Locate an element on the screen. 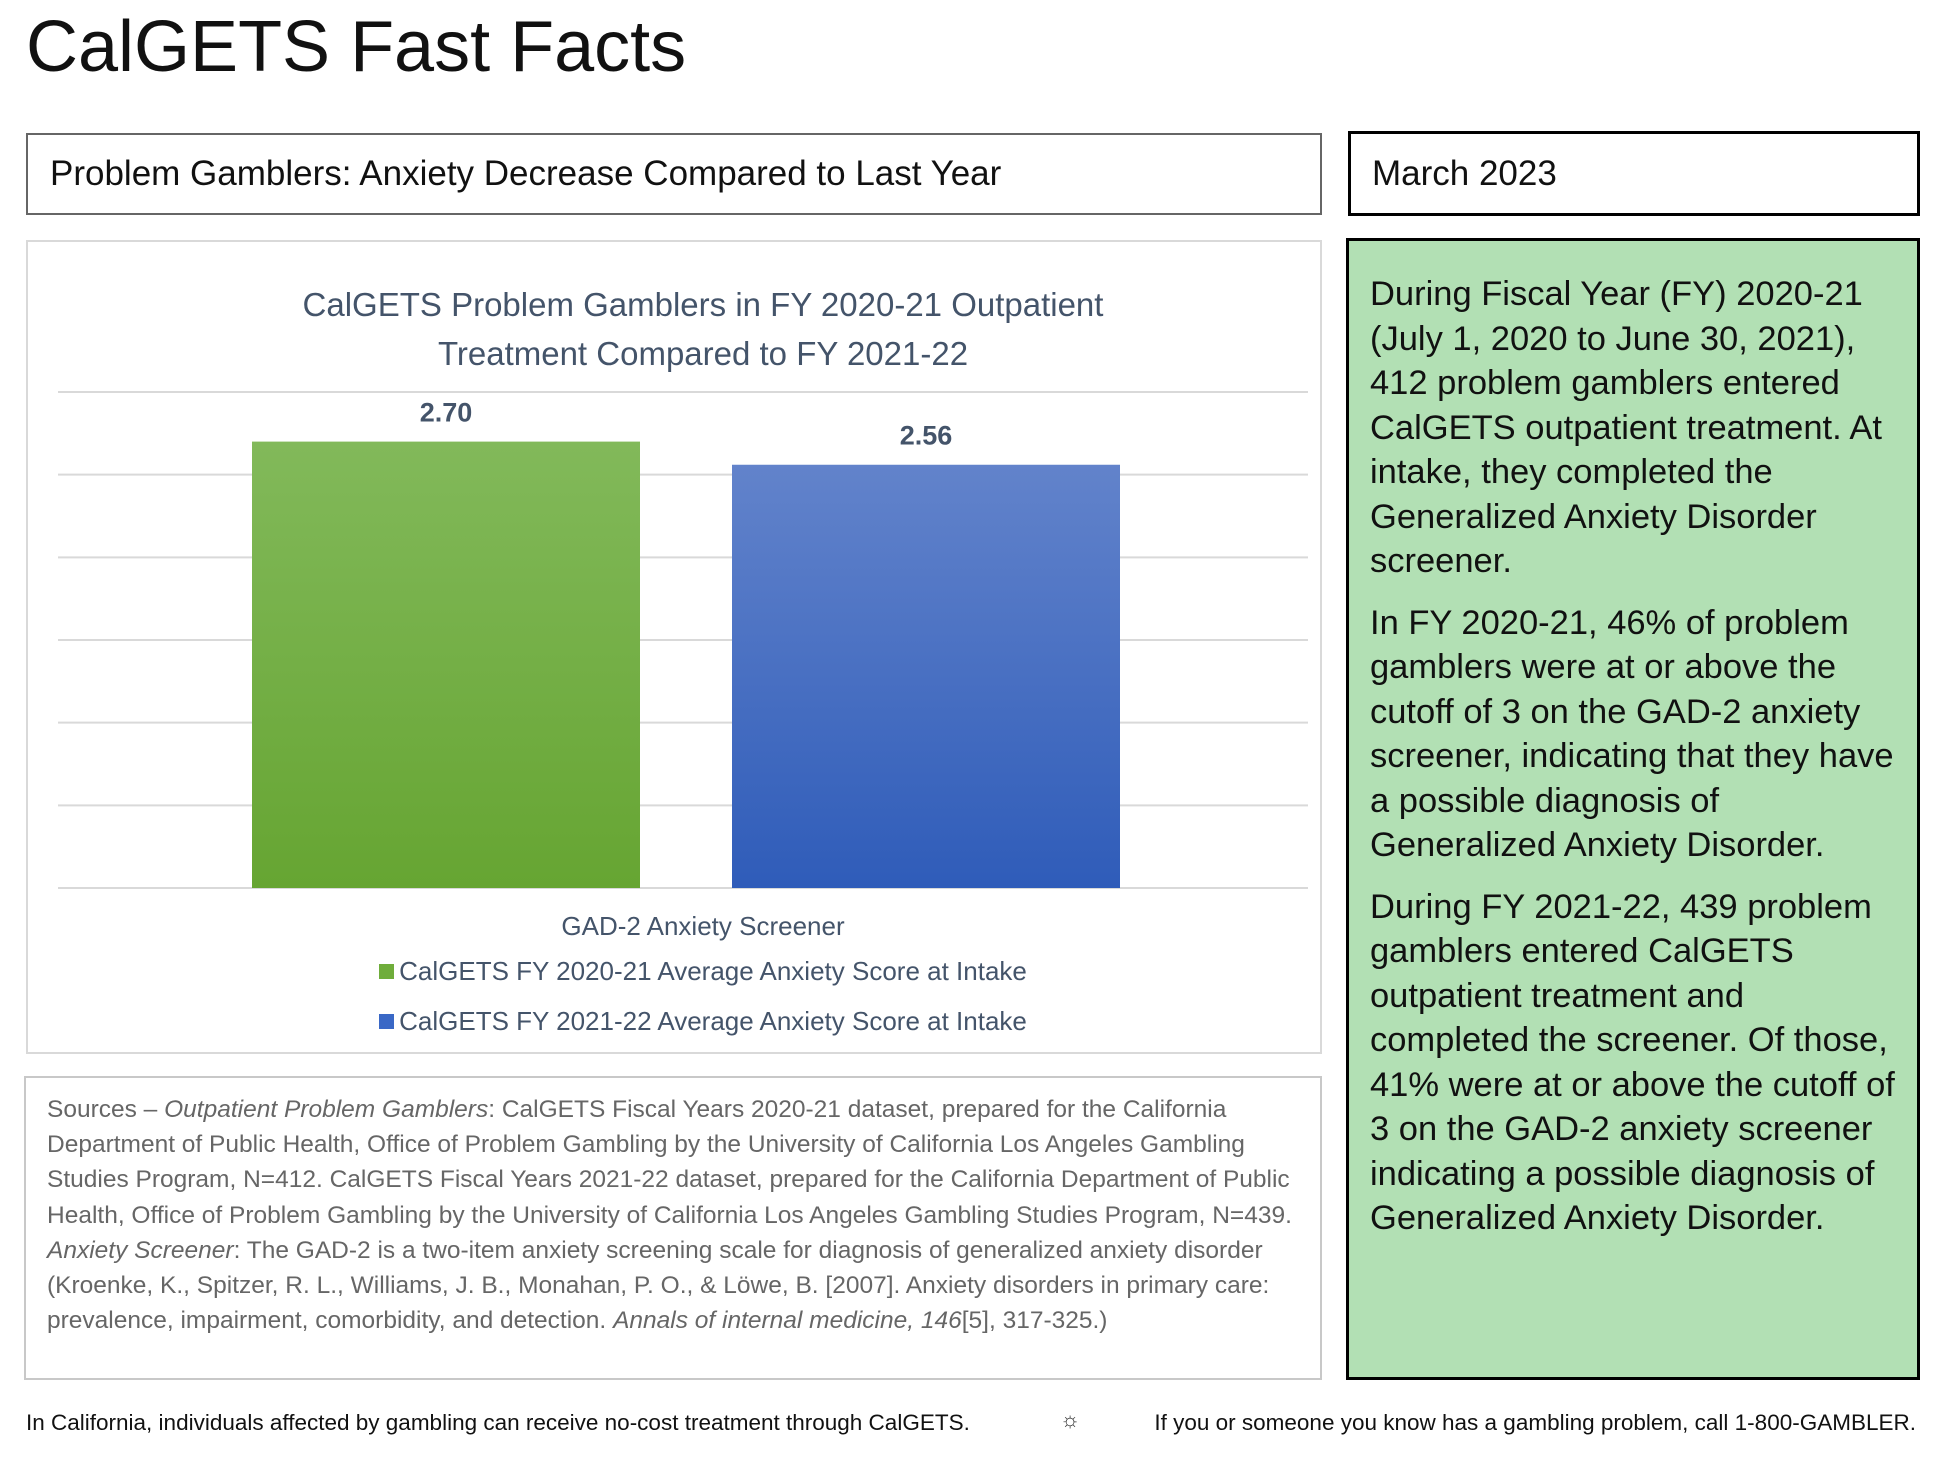 This screenshot has width=1938, height=1458. sources-run: [5], 317-325.) is located at coordinates (1034, 1321).